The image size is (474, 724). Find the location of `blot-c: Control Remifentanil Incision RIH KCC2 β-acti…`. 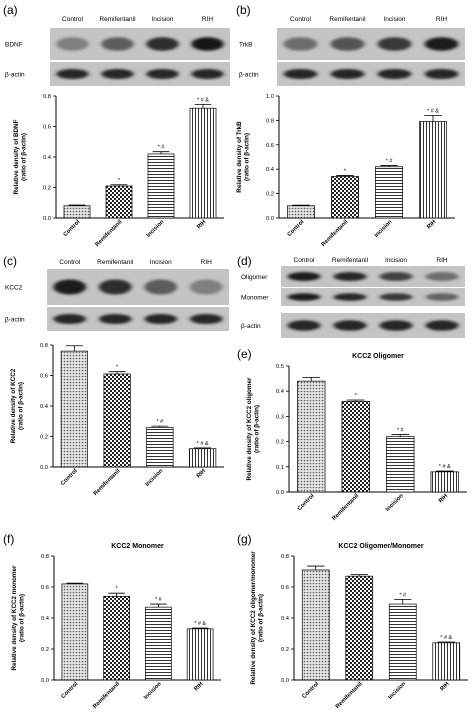

blot-c: Control Remifentanil Incision RIH KCC2 β-acti… is located at coordinates (117, 295).